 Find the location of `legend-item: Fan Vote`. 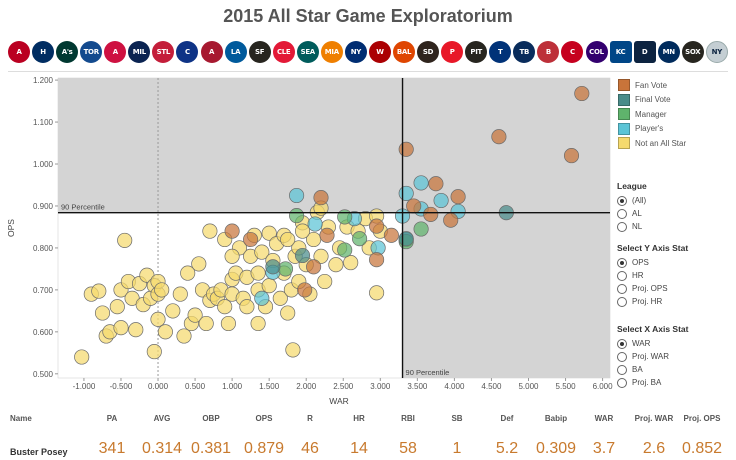

legend-item: Fan Vote is located at coordinates (652, 85).